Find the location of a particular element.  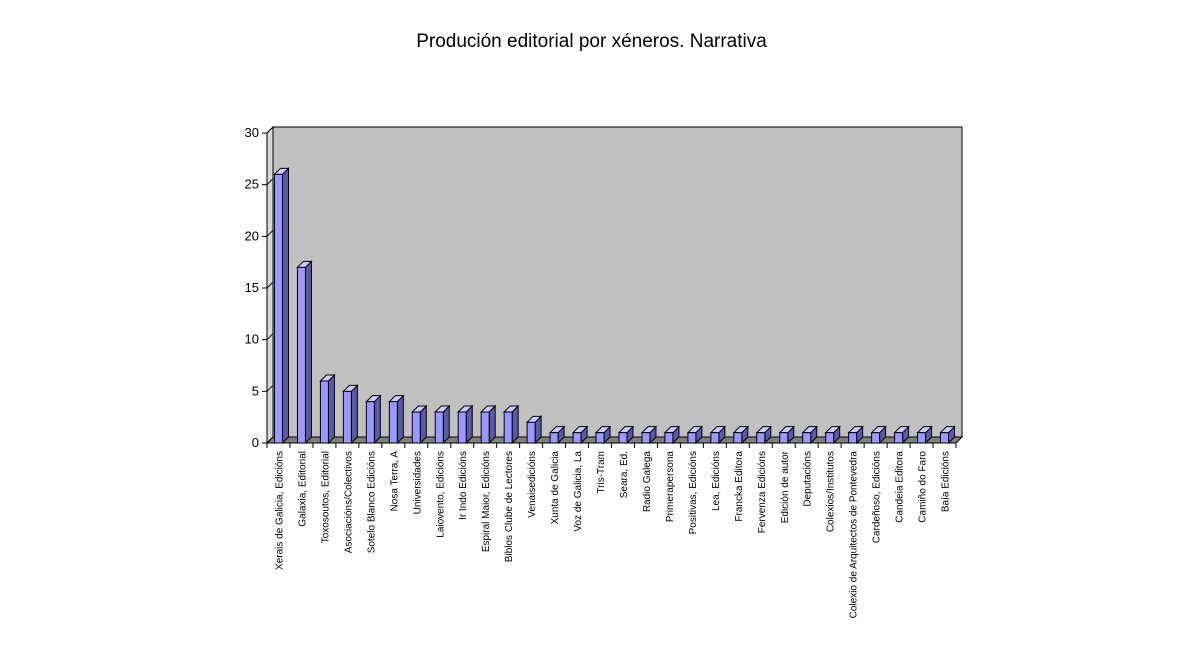

x-category-label: Colexios/Institutos is located at coordinates (831, 491).